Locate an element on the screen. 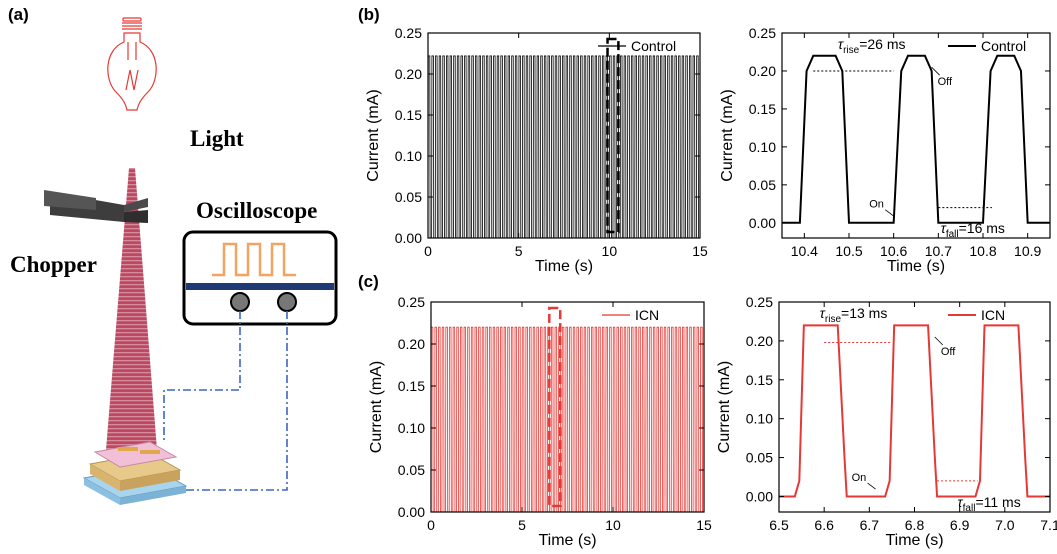 The image size is (1057, 554). panel-label-b: (b) is located at coordinates (369, 14).